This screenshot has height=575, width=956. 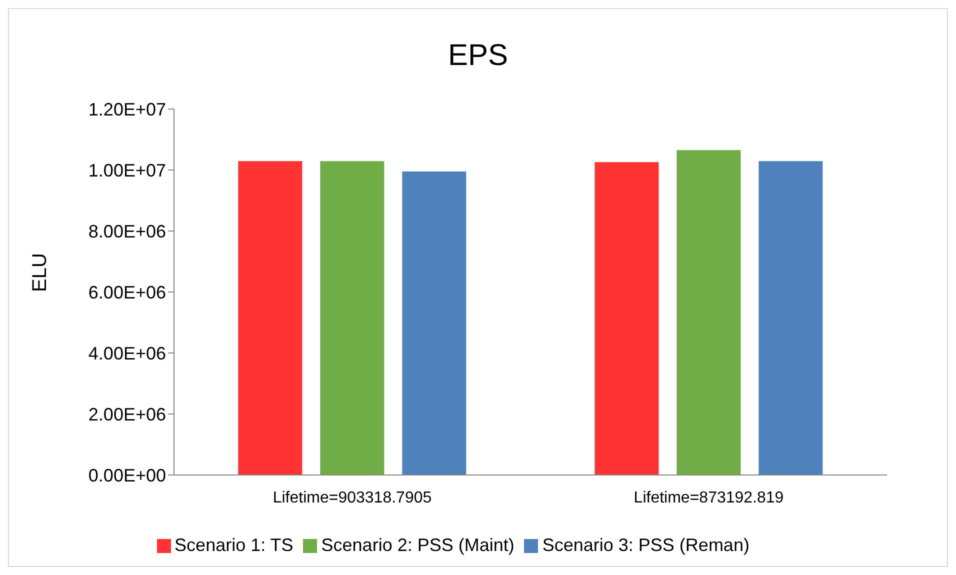 What do you see at coordinates (127, 414) in the screenshot?
I see `y-tick-label: 2.00E+06` at bounding box center [127, 414].